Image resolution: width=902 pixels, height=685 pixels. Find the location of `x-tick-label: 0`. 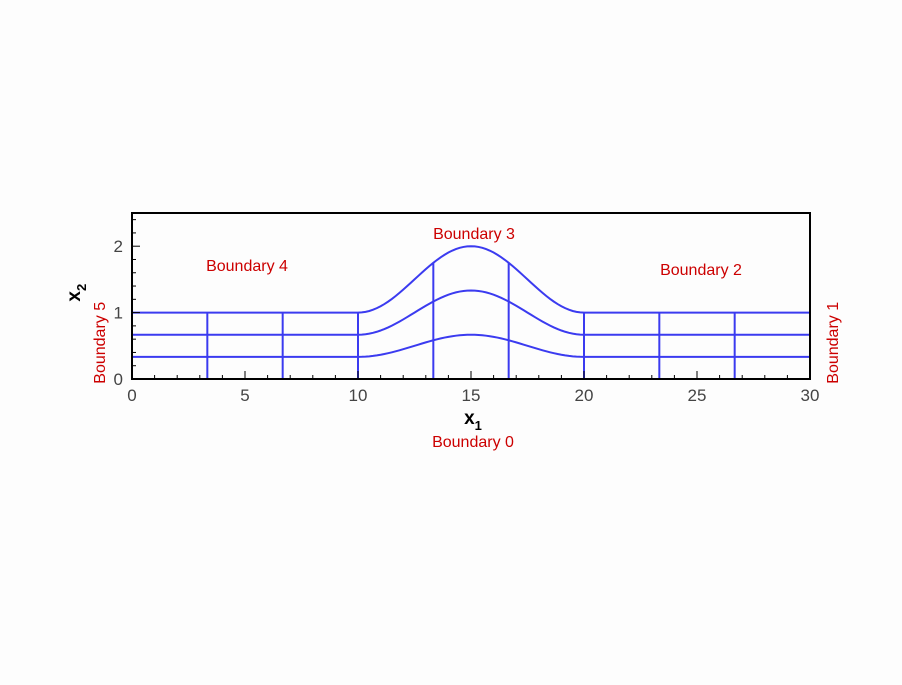

x-tick-label: 0 is located at coordinates (131, 395).